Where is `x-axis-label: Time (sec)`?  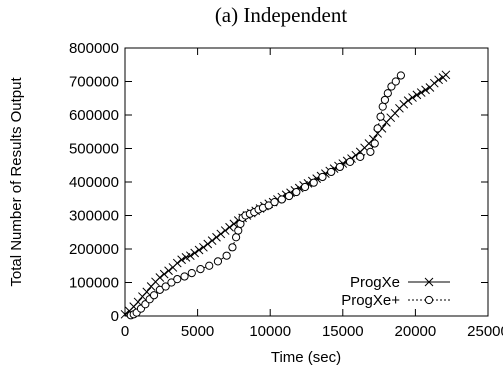 x-axis-label: Time (sec) is located at coordinates (306, 357).